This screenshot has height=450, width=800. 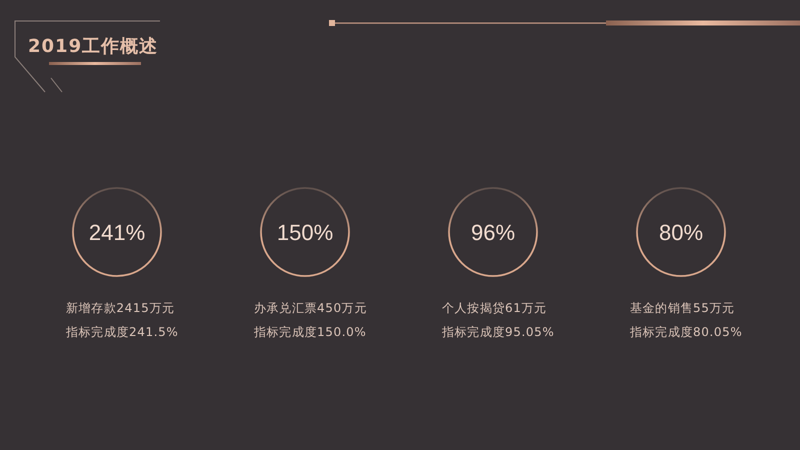 I want to click on category-label: 新增存款2415万元, so click(x=120, y=308).